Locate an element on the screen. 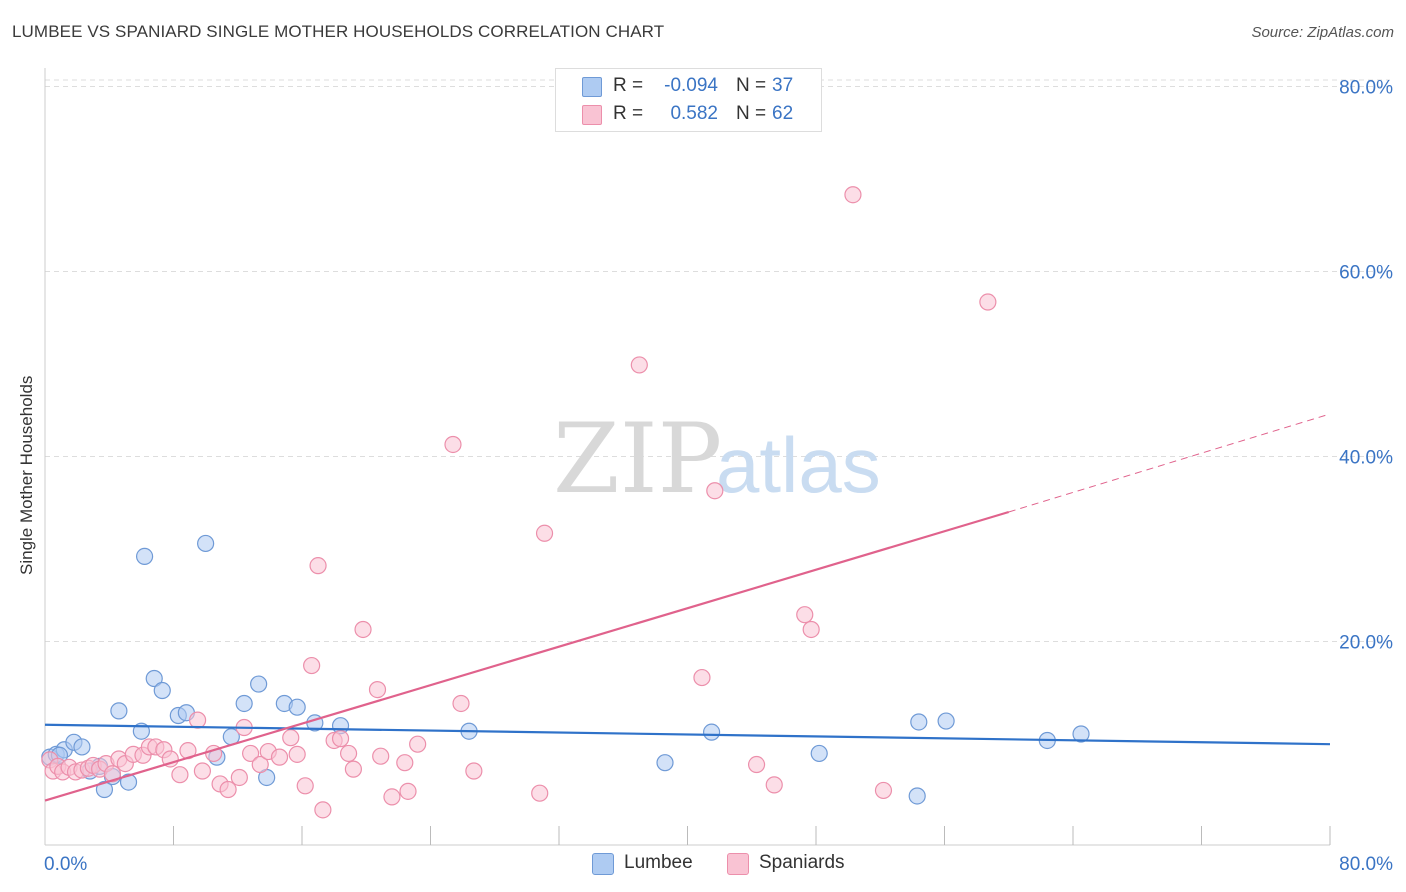 This screenshot has width=1406, height=892. spaniards-legend-swatch is located at coordinates (738, 864).